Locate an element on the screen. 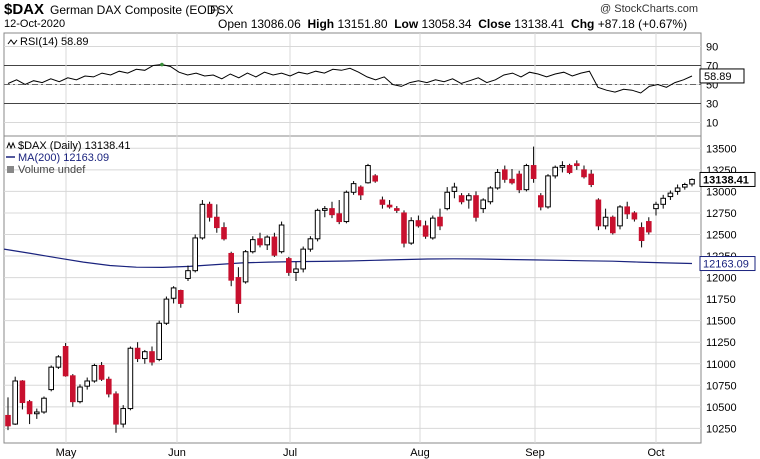 The image size is (760, 459). price-tick-label: 12500 is located at coordinates (721, 235).